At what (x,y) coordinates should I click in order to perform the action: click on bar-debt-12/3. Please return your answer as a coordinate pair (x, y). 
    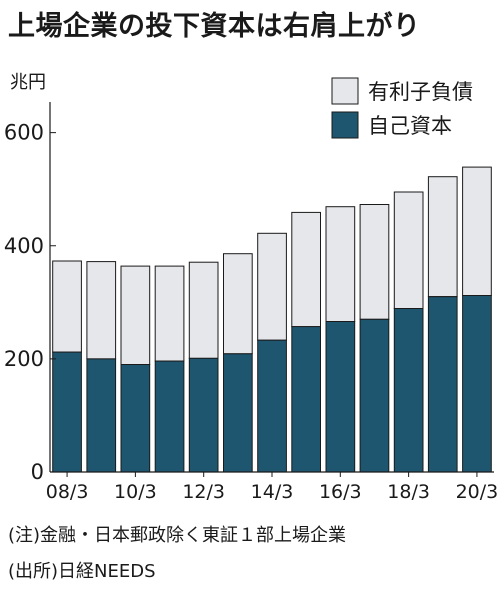
    Looking at the image, I should click on (203, 310).